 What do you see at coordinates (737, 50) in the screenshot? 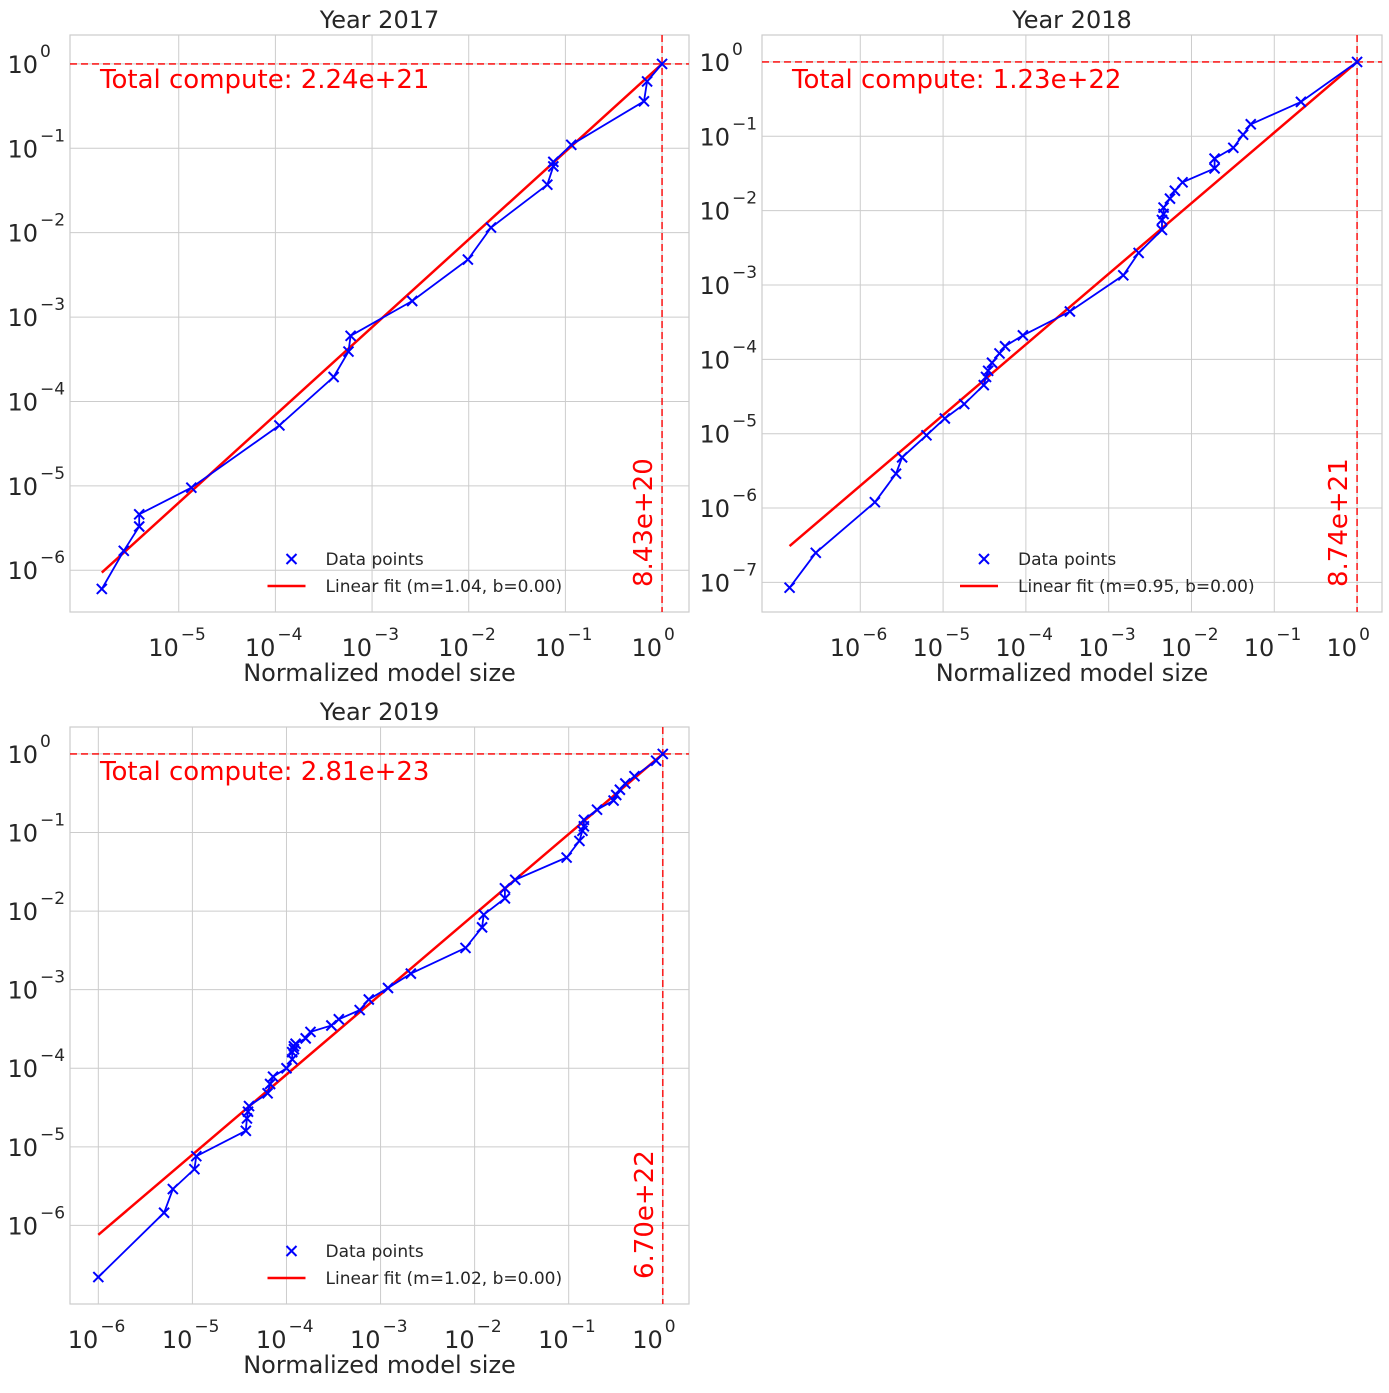
I see `y-tick-exponent: 0` at bounding box center [737, 50].